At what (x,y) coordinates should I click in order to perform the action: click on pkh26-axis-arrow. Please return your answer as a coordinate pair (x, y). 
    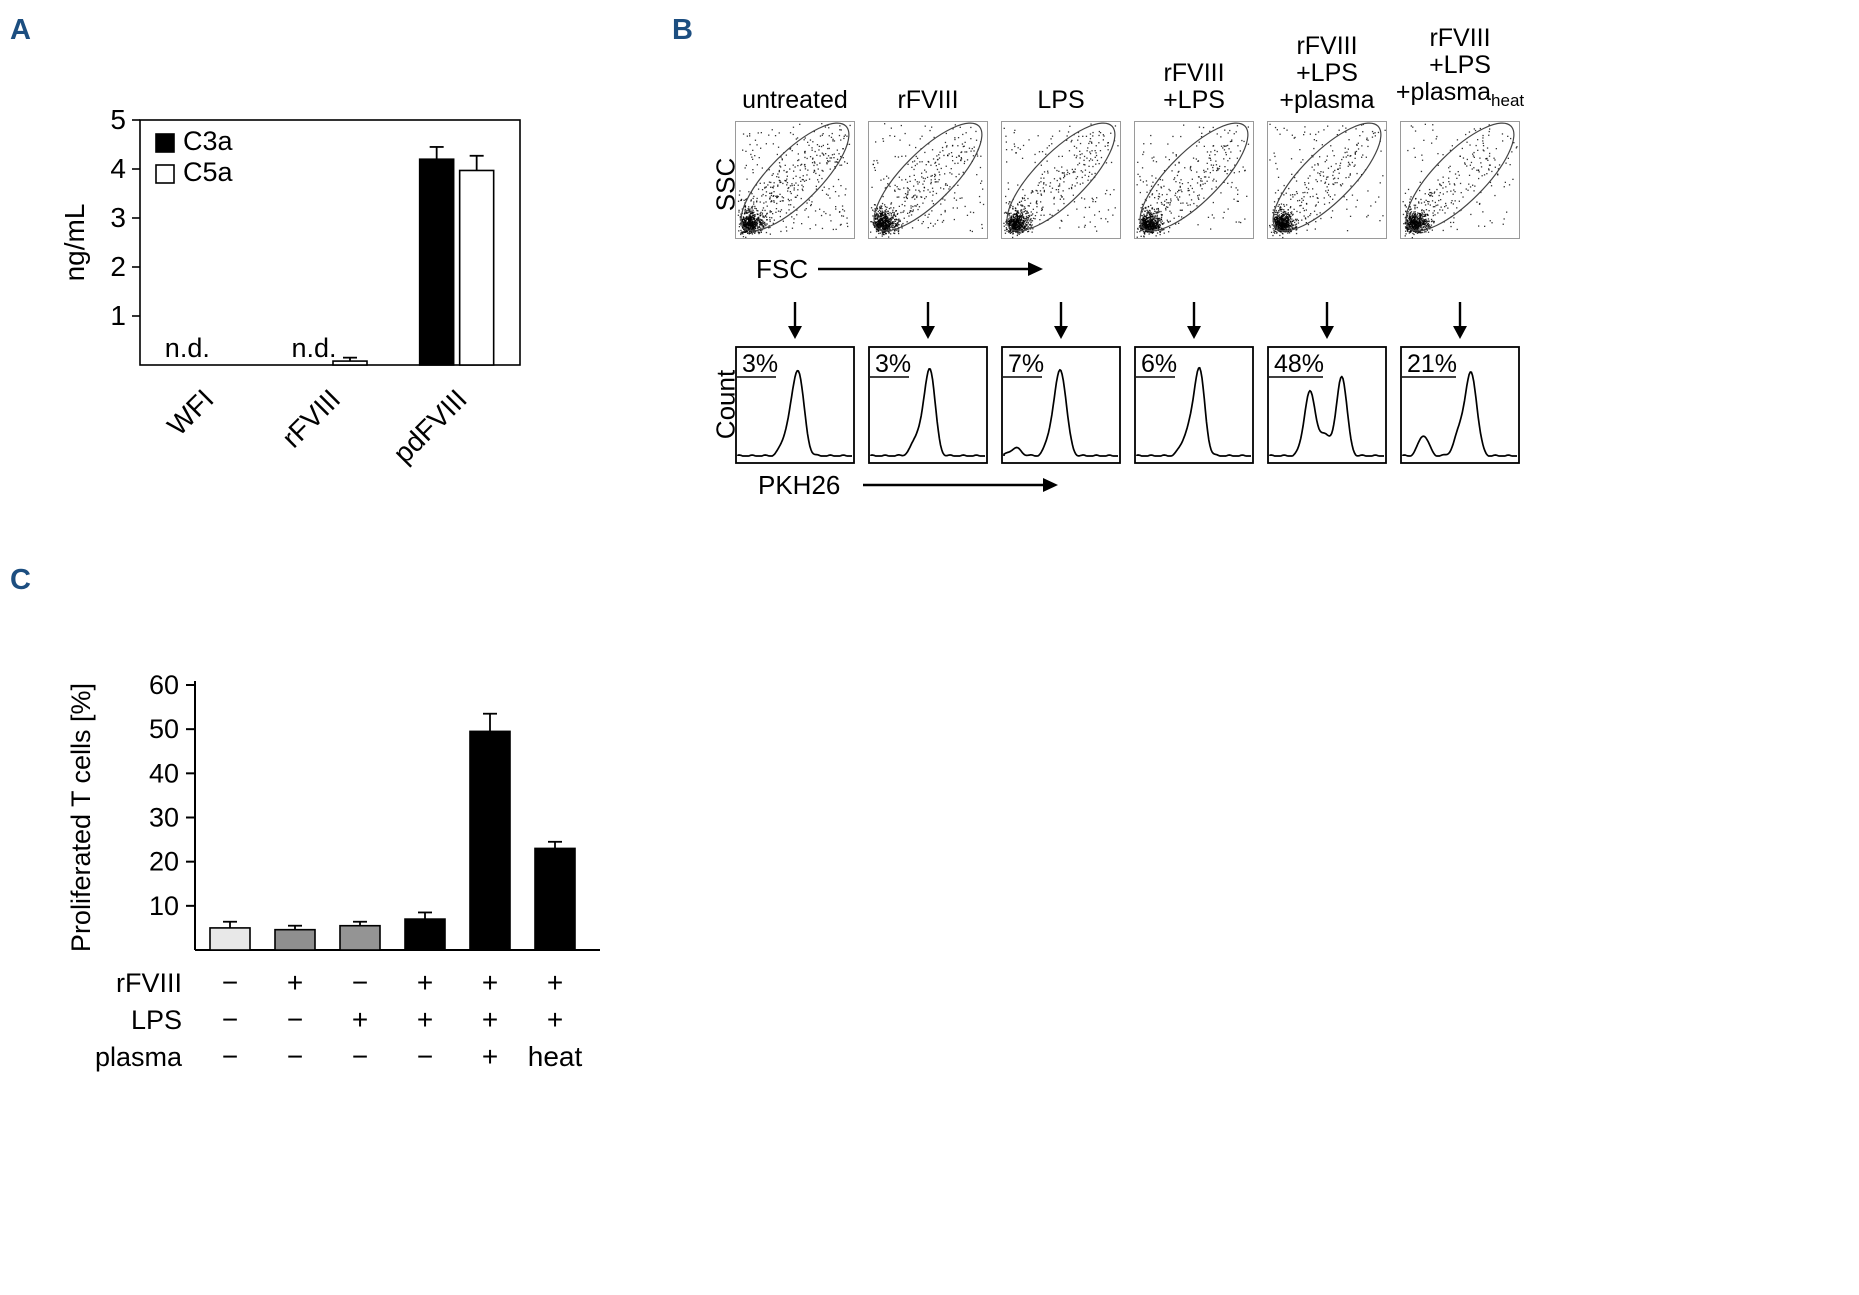
    Looking at the image, I should click on (960, 485).